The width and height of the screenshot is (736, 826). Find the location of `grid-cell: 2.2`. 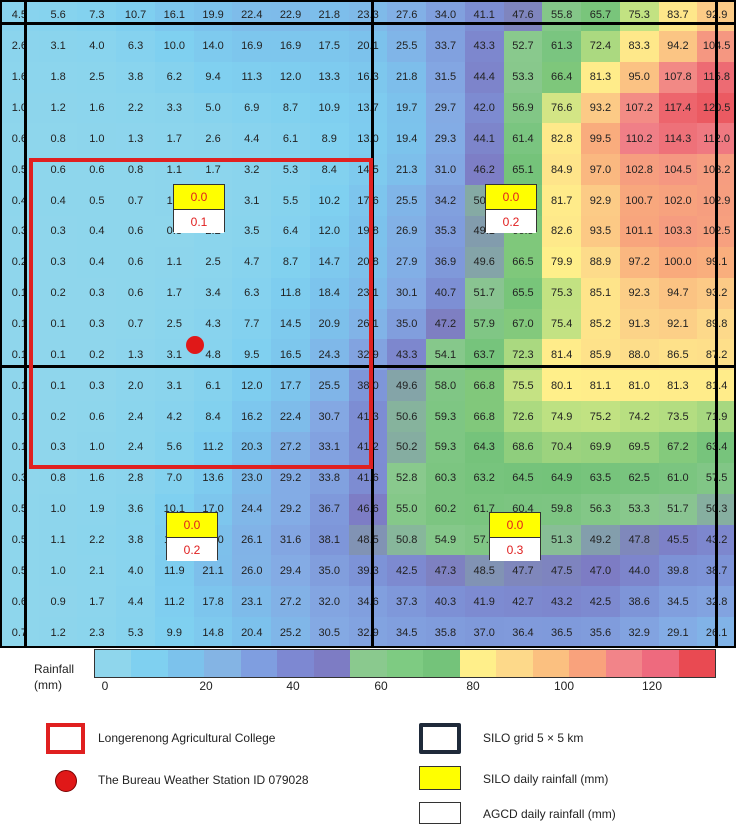

grid-cell: 2.2 is located at coordinates (97, 540).